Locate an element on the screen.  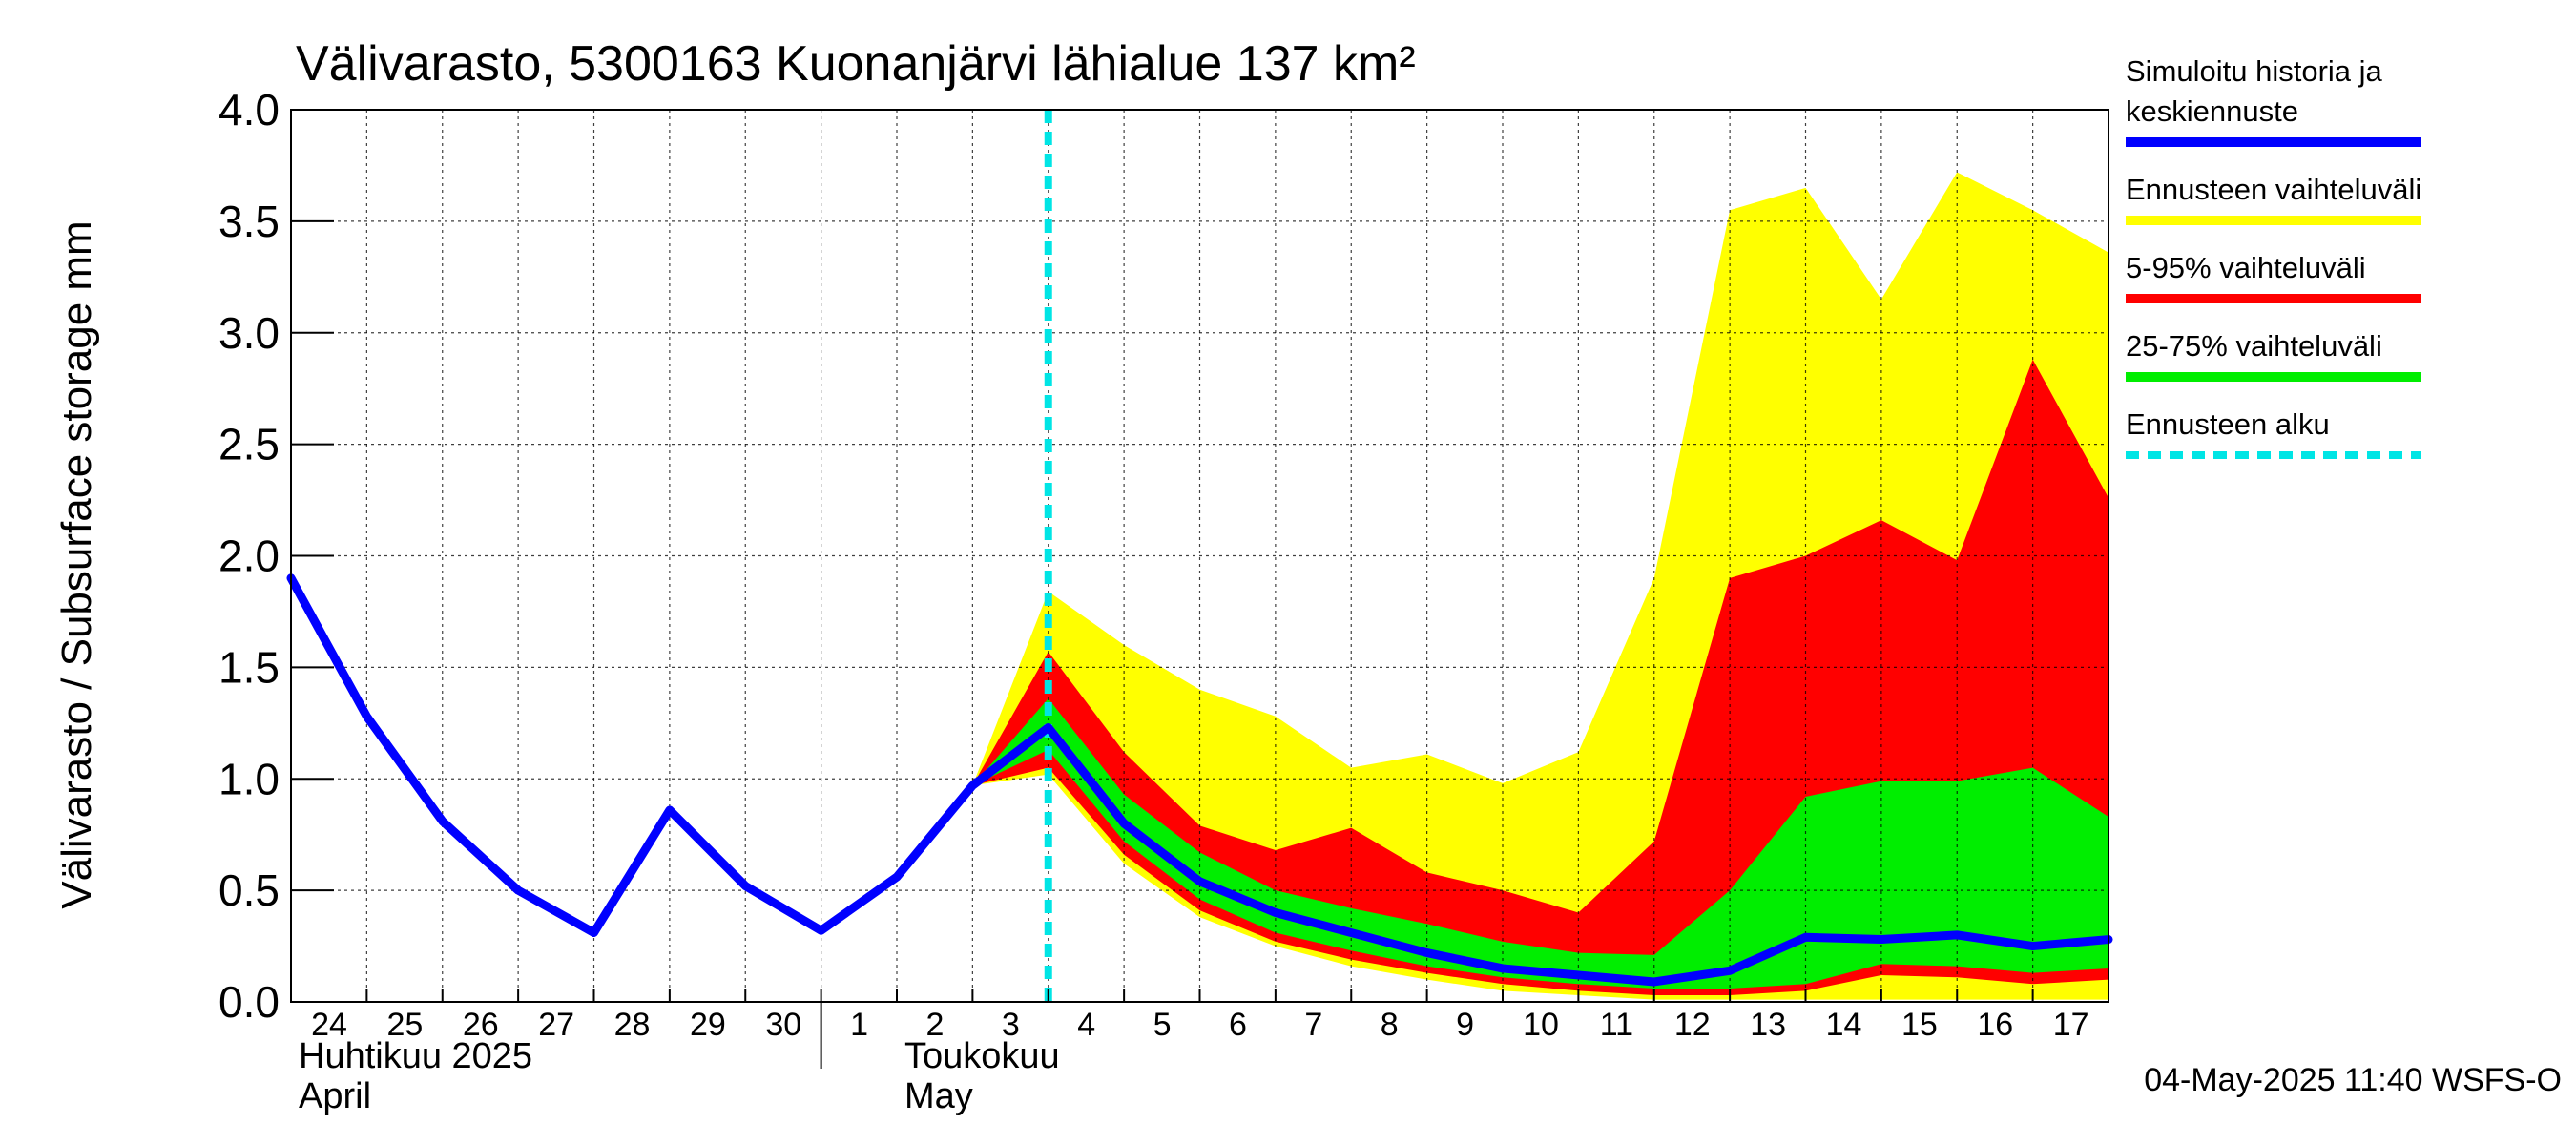
legend-label: 25-75% vaihteluväli is located at coordinates (2254, 346).